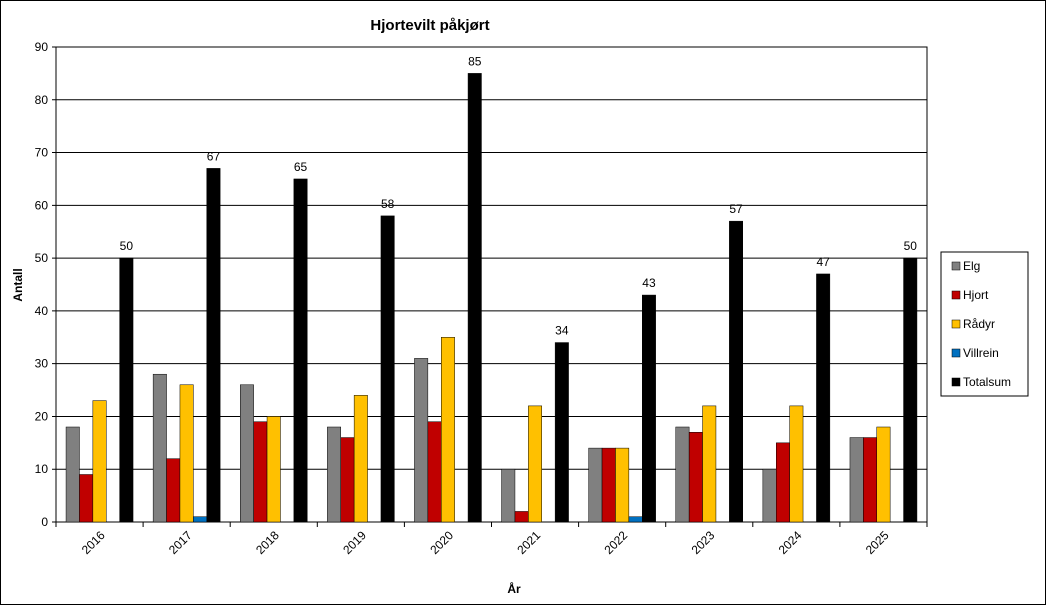 The height and width of the screenshot is (605, 1046). Describe the element at coordinates (301, 167) in the screenshot. I see `data-label: 65` at that location.